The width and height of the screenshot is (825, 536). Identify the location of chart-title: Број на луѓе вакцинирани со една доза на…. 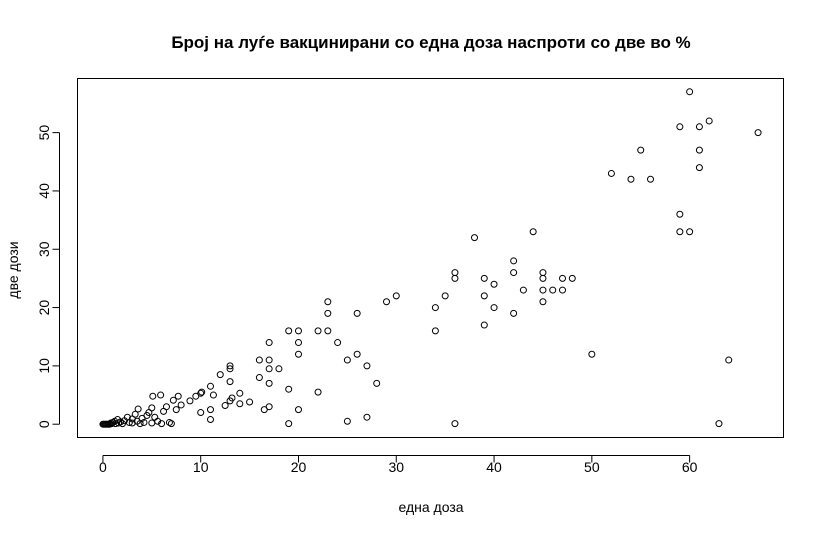
(430, 42).